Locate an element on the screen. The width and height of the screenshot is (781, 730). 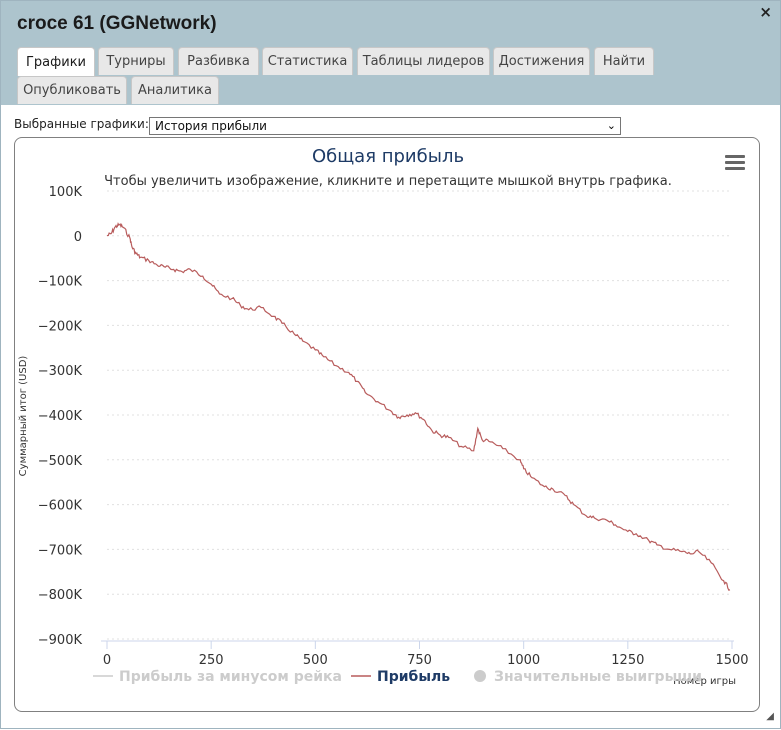
close-button: × is located at coordinates (765, 12).